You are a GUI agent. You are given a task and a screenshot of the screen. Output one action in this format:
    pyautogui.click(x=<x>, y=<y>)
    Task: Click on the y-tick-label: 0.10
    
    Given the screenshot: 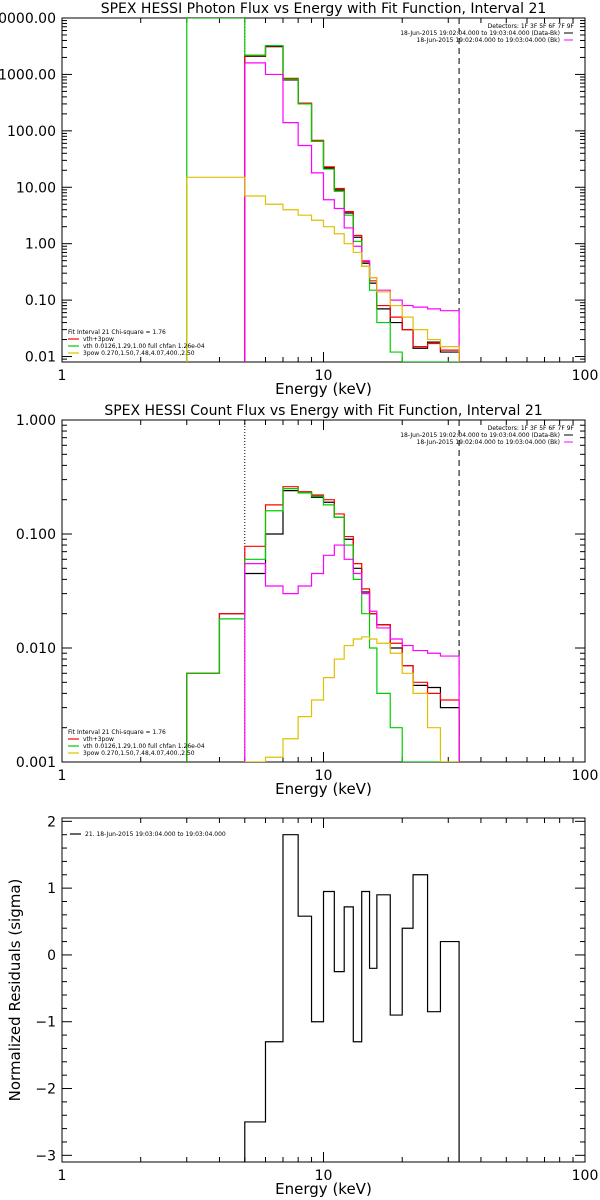 What is the action you would take?
    pyautogui.click(x=40, y=301)
    